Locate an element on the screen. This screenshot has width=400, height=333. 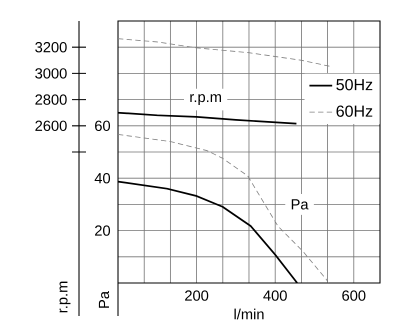
y-tick-label: 40 is located at coordinates (102, 178).